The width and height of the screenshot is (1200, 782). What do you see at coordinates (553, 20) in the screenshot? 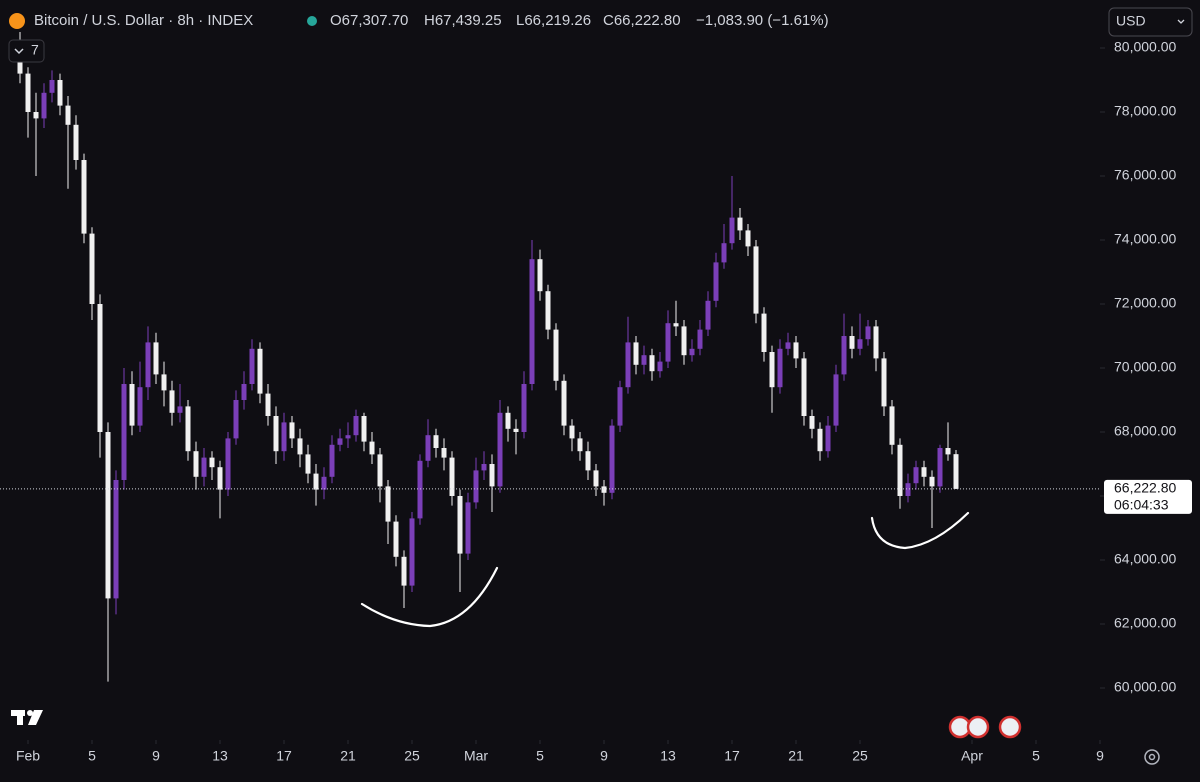
I see `ohlc-low: L66,219.26` at bounding box center [553, 20].